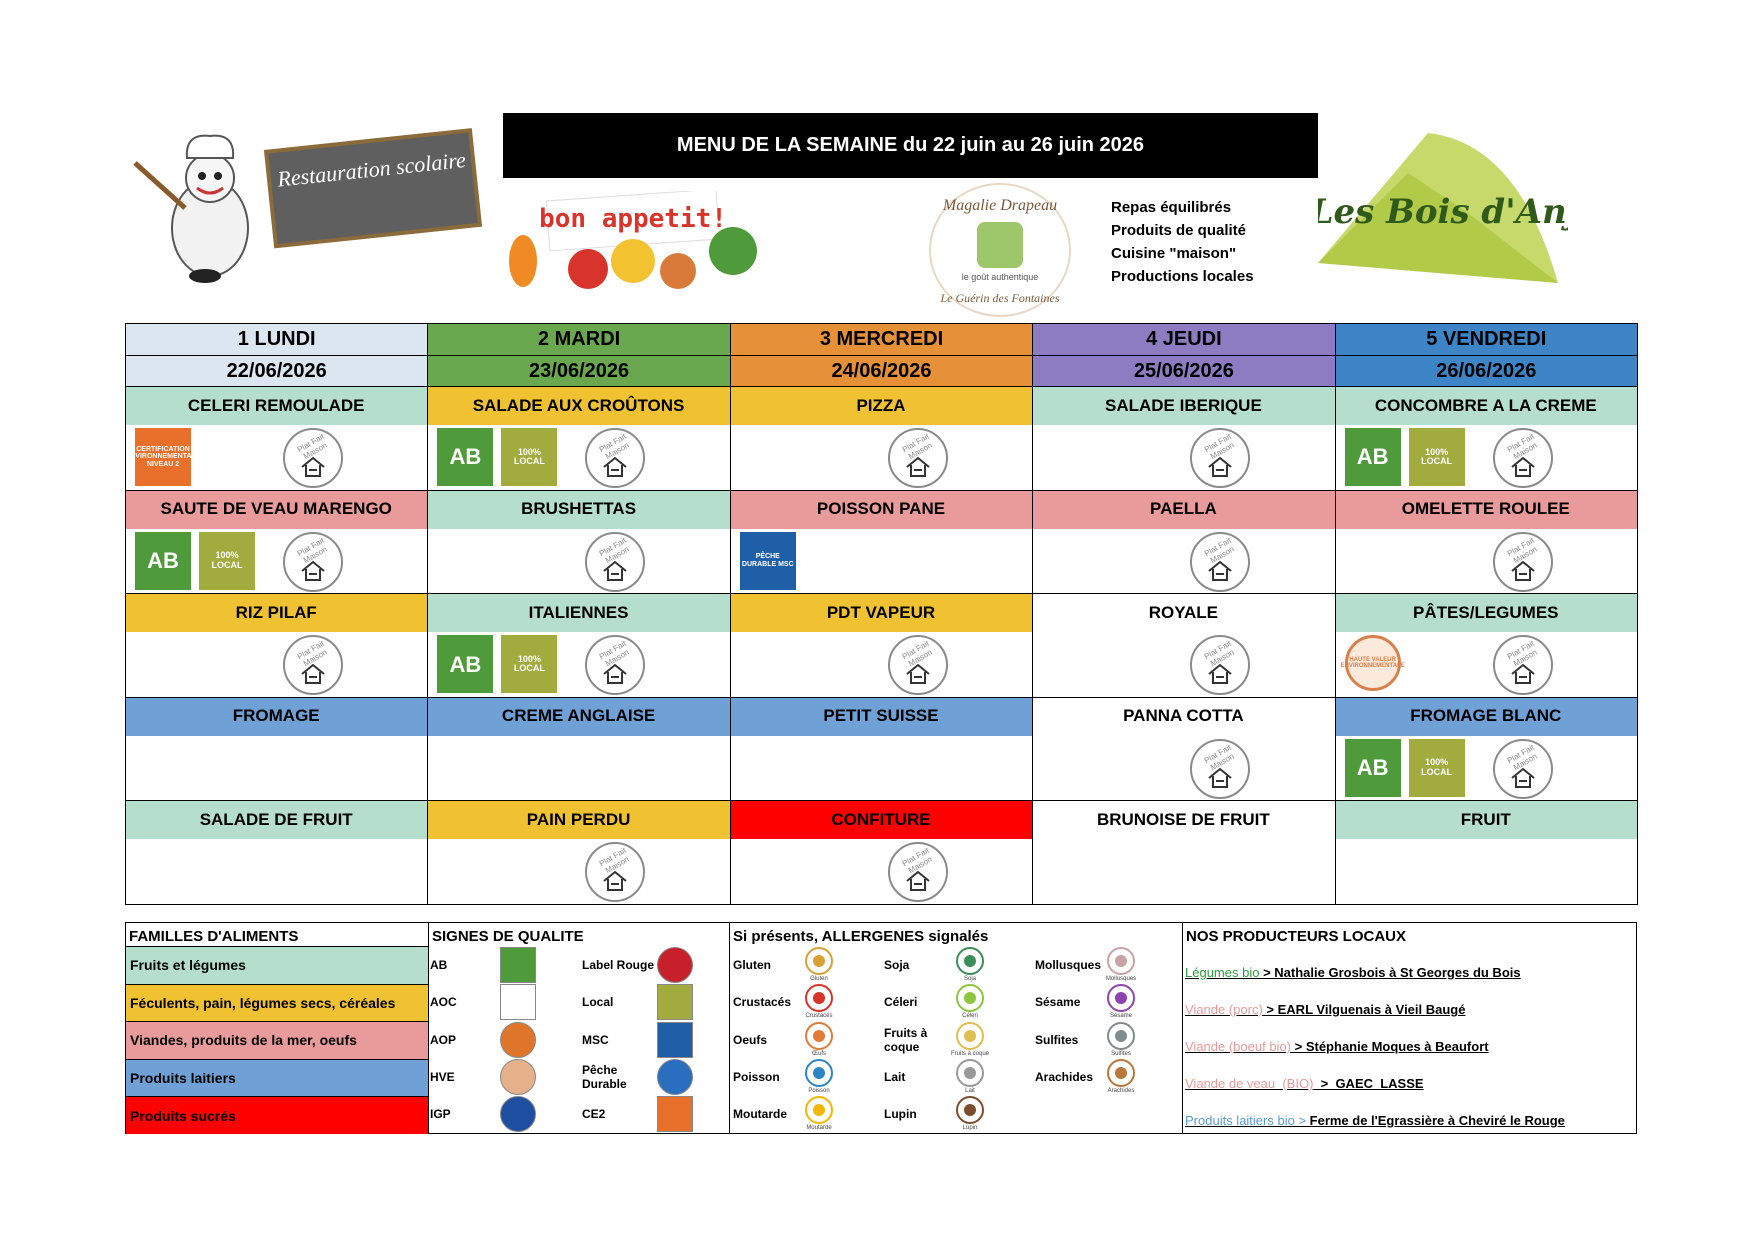  Describe the element at coordinates (906, 1039) in the screenshot. I see `allergen-name: Fruits à coque` at that location.